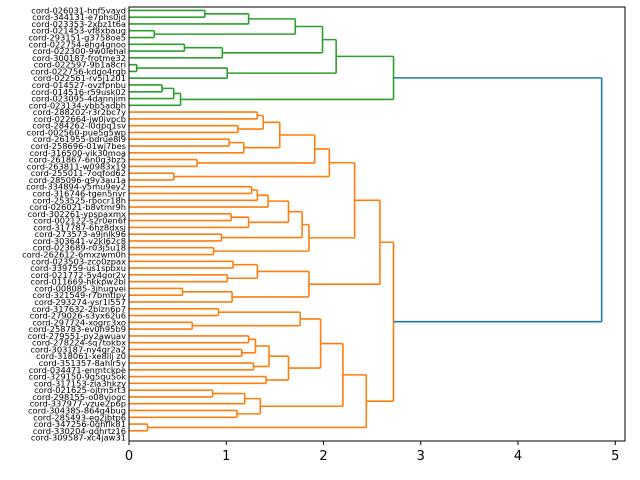 The width and height of the screenshot is (640, 480). Describe the element at coordinates (81, 356) in the screenshot. I see `leaf-label: cord-318061-xe8llj z0` at that location.